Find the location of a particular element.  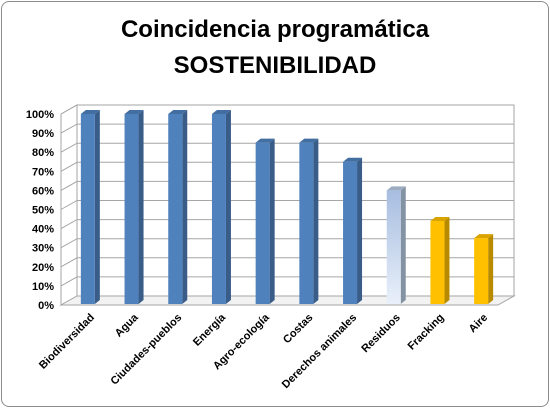

x-tick-label: Fracking is located at coordinates (426, 332).